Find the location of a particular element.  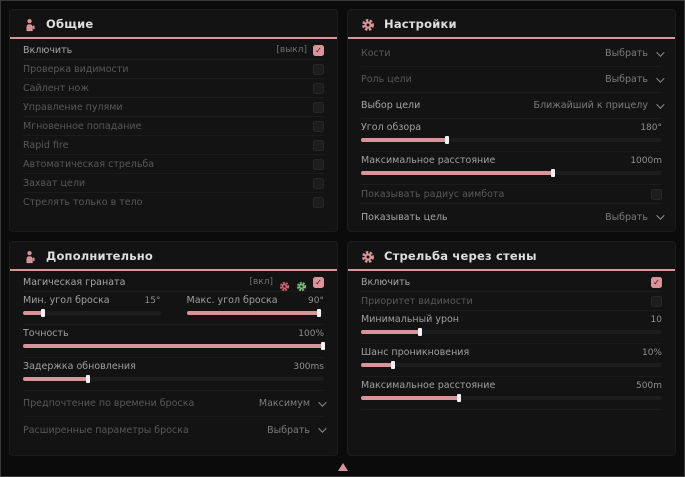

settings-row-4-slider is located at coordinates (511, 173).